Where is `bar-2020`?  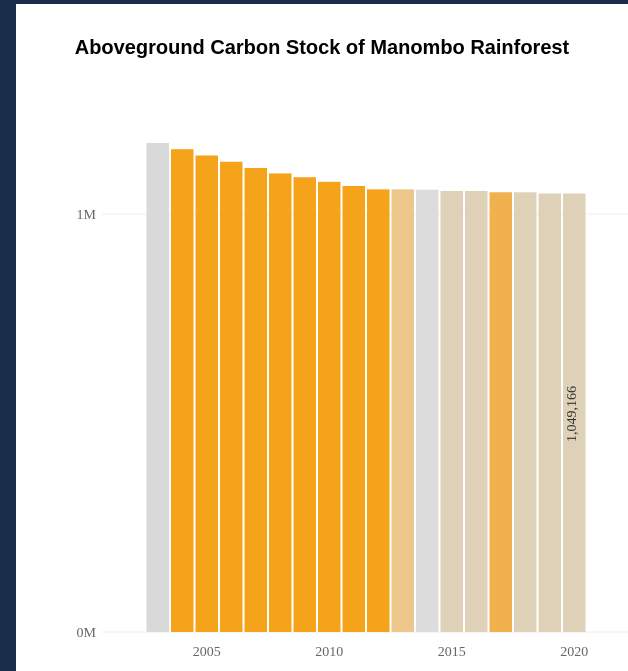 bar-2020 is located at coordinates (574, 412).